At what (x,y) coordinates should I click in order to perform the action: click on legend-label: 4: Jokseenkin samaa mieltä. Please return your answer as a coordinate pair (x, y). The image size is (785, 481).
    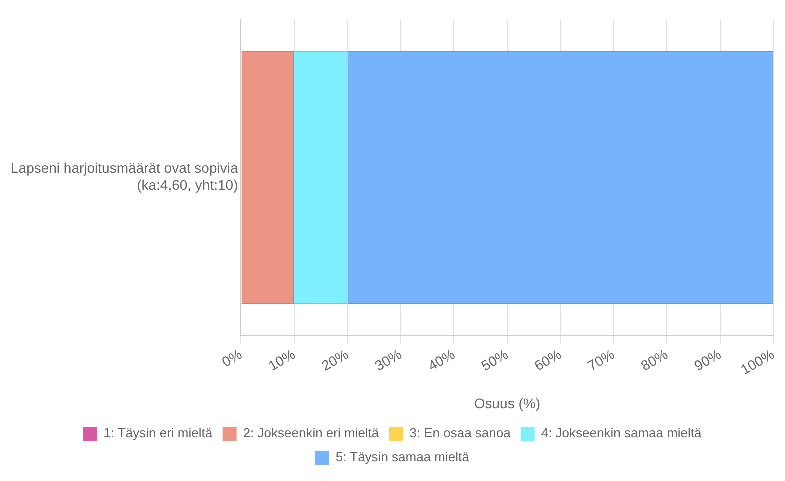
    Looking at the image, I should click on (622, 433).